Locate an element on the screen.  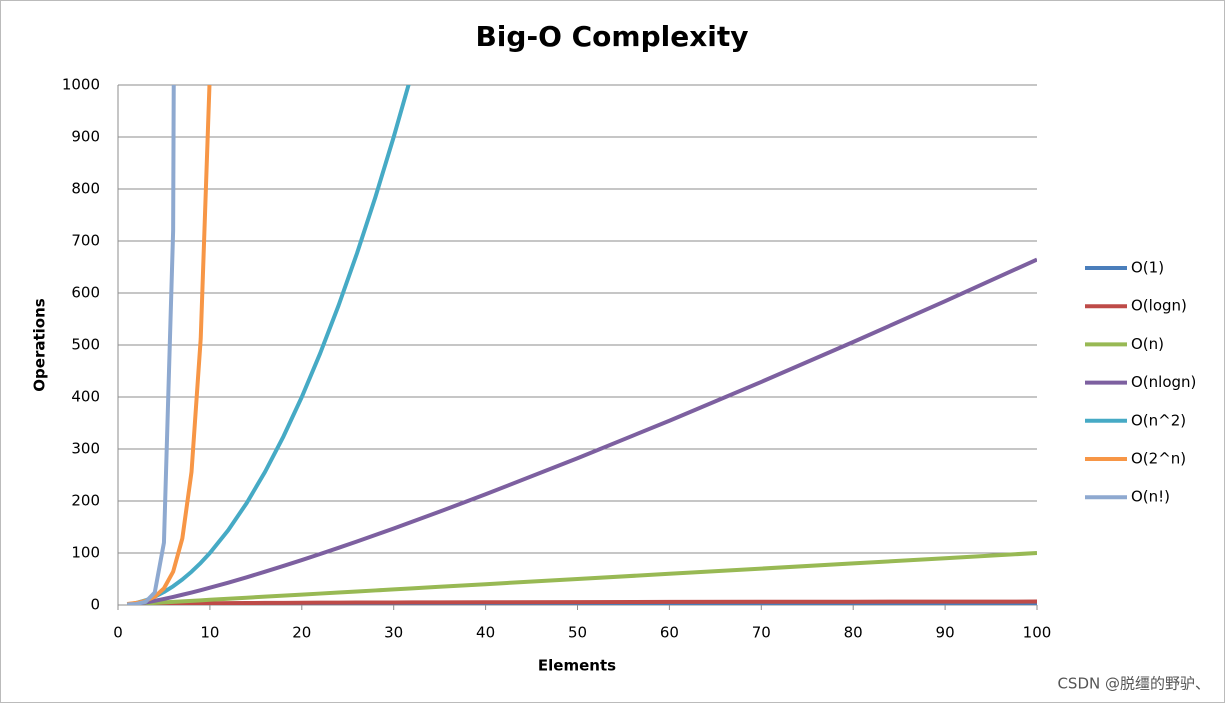
legend-label: O(n!) is located at coordinates (1150, 497).